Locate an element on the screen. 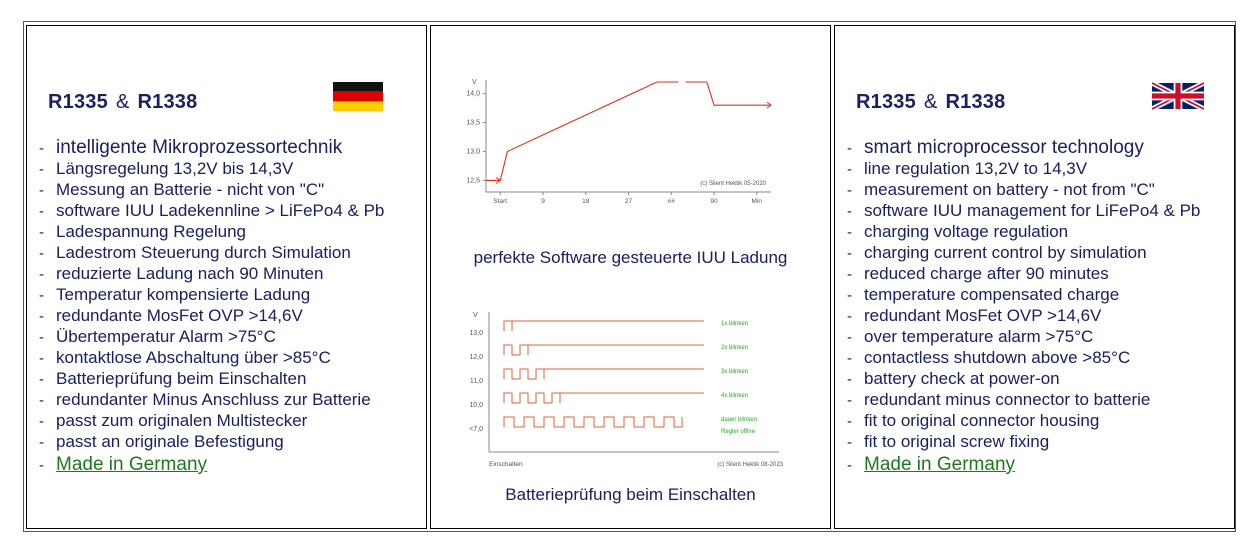  feature-item: - reduced charge after 90 minutes is located at coordinates (1023, 273).